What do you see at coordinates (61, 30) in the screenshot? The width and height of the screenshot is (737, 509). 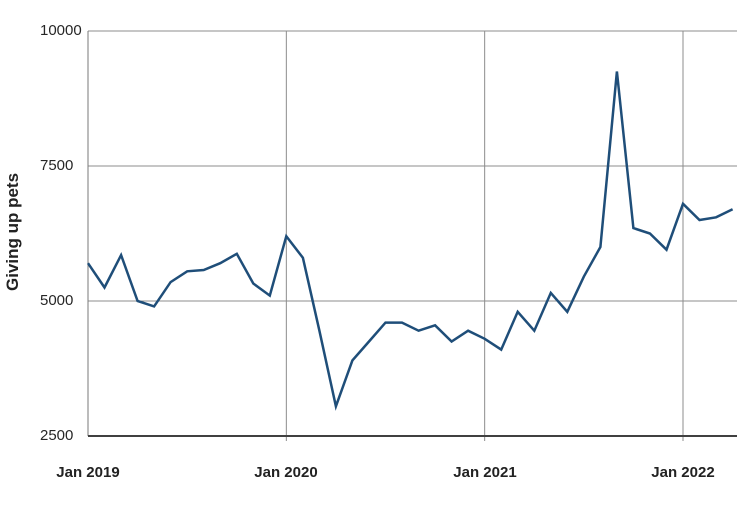 I see `y-tick-label: 10000` at bounding box center [61, 30].